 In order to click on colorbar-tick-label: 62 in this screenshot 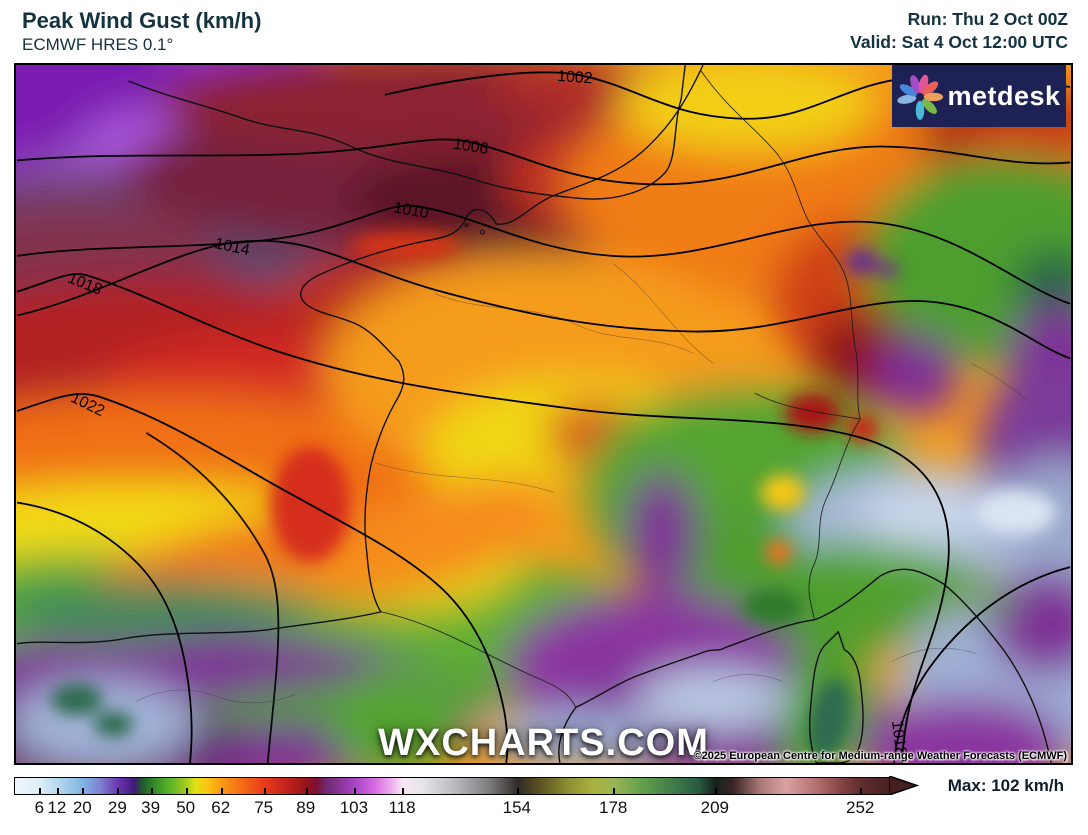, I will do `click(221, 807)`.